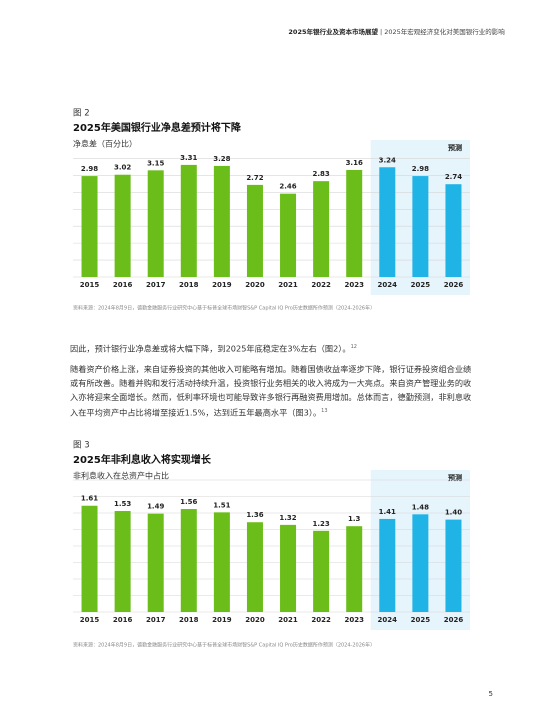 Image resolution: width=540 pixels, height=720 pixels. Describe the element at coordinates (122, 168) in the screenshot. I see `data-label: 3.02` at that location.